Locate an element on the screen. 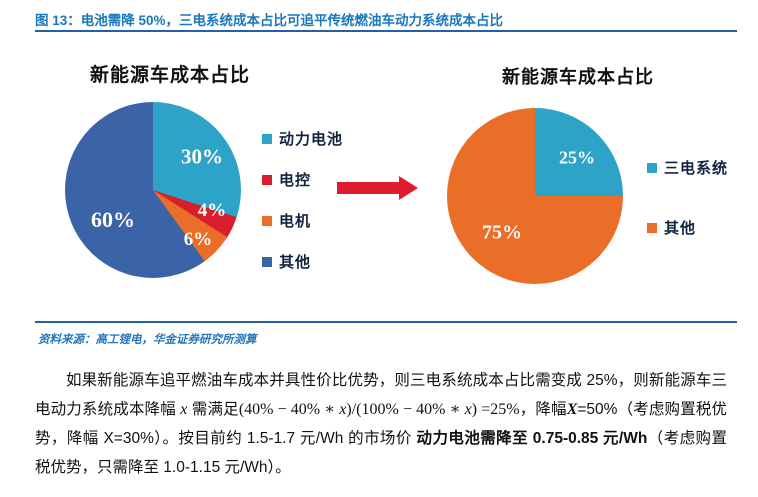 This screenshot has height=497, width=758. legend-label: 动力电池 is located at coordinates (311, 140).